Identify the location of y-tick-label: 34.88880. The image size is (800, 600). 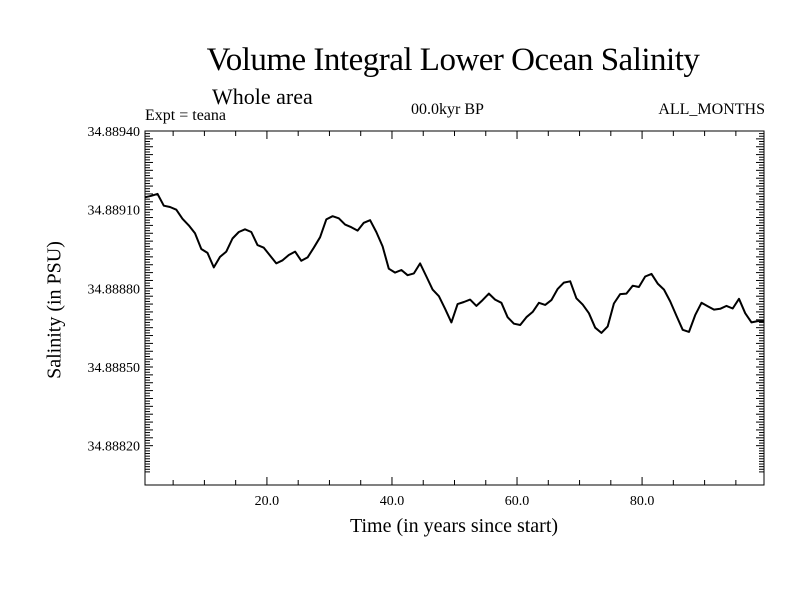
(114, 289).